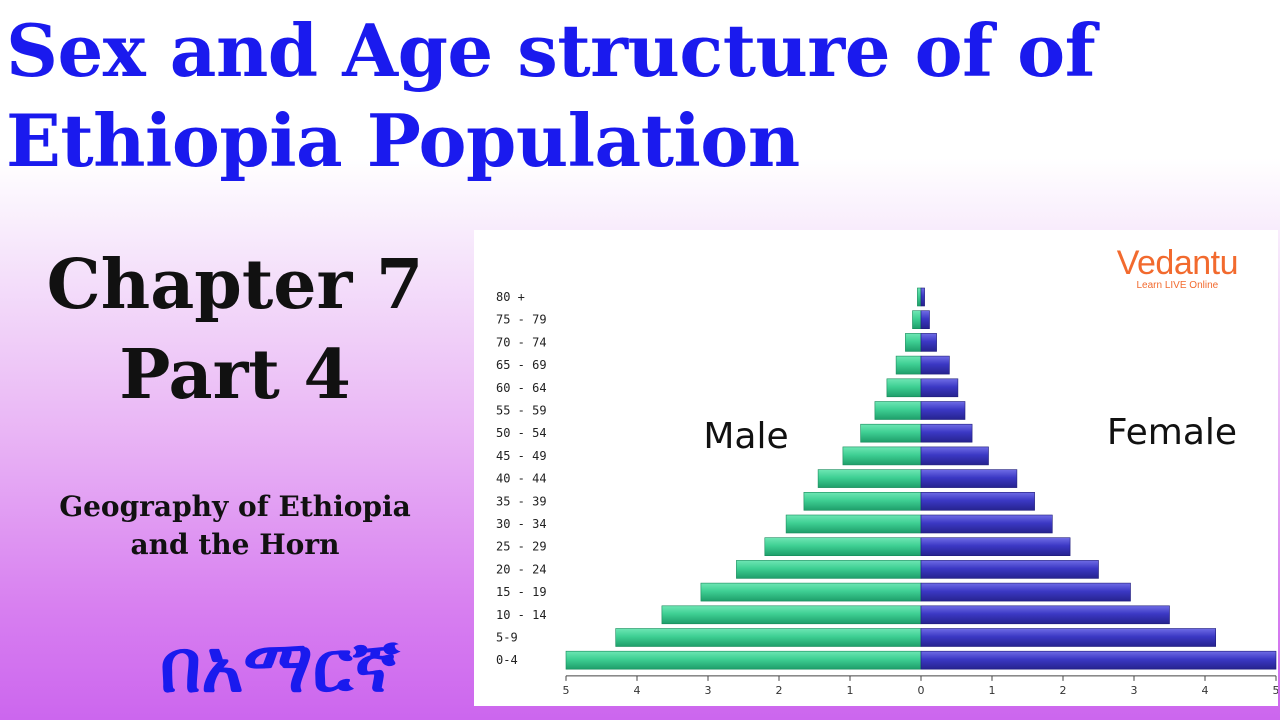 This screenshot has width=1280, height=720. Describe the element at coordinates (235, 330) in the screenshot. I see `chapter-heading: Chapter 7 Part 4` at that location.